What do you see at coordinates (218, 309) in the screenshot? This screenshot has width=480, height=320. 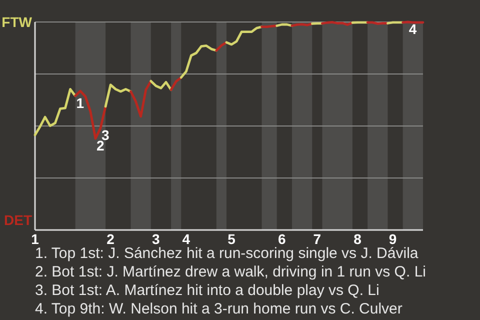 I see `text: 4. Top 9th: W. Nelson hit a 3-run home run vs C. Culver` at bounding box center [218, 309].